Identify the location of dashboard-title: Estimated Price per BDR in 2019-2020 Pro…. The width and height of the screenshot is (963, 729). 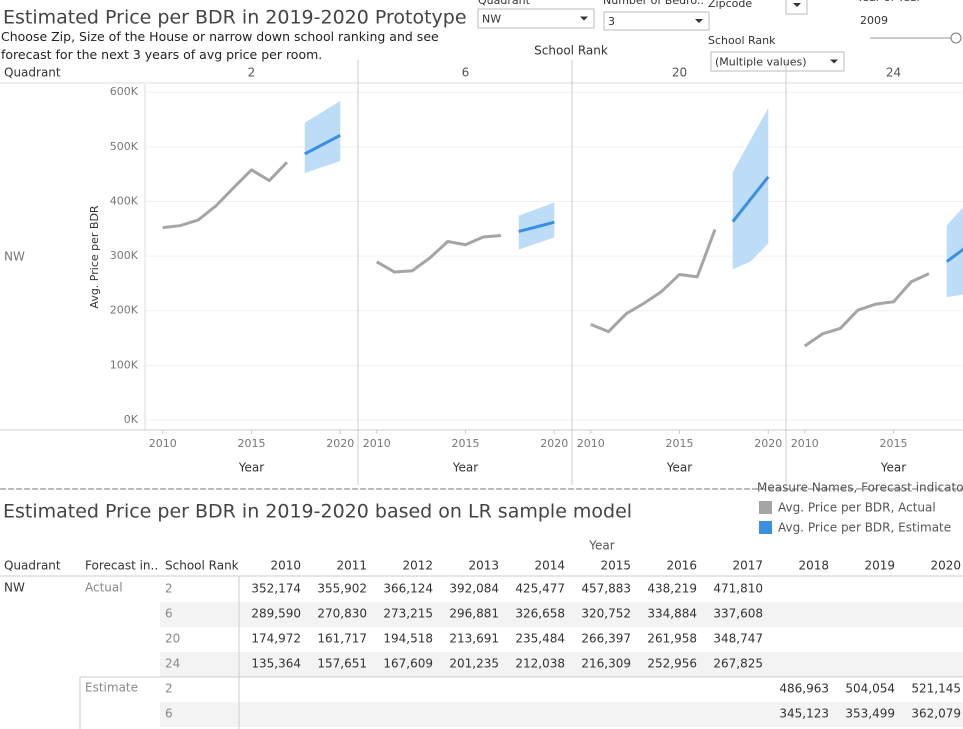
(235, 18).